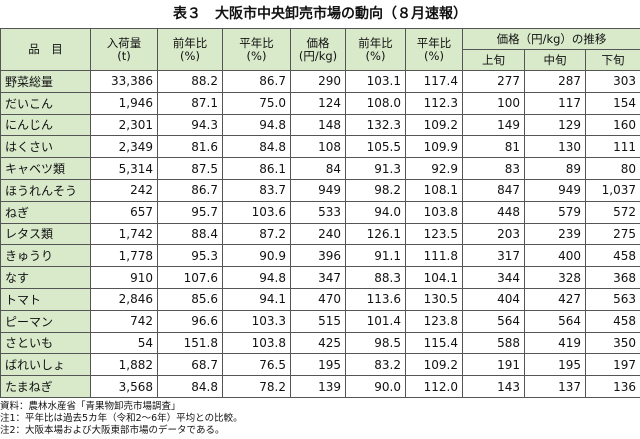 The height and width of the screenshot is (439, 640). Describe the element at coordinates (124, 343) in the screenshot. I see `cell: 54` at that location.